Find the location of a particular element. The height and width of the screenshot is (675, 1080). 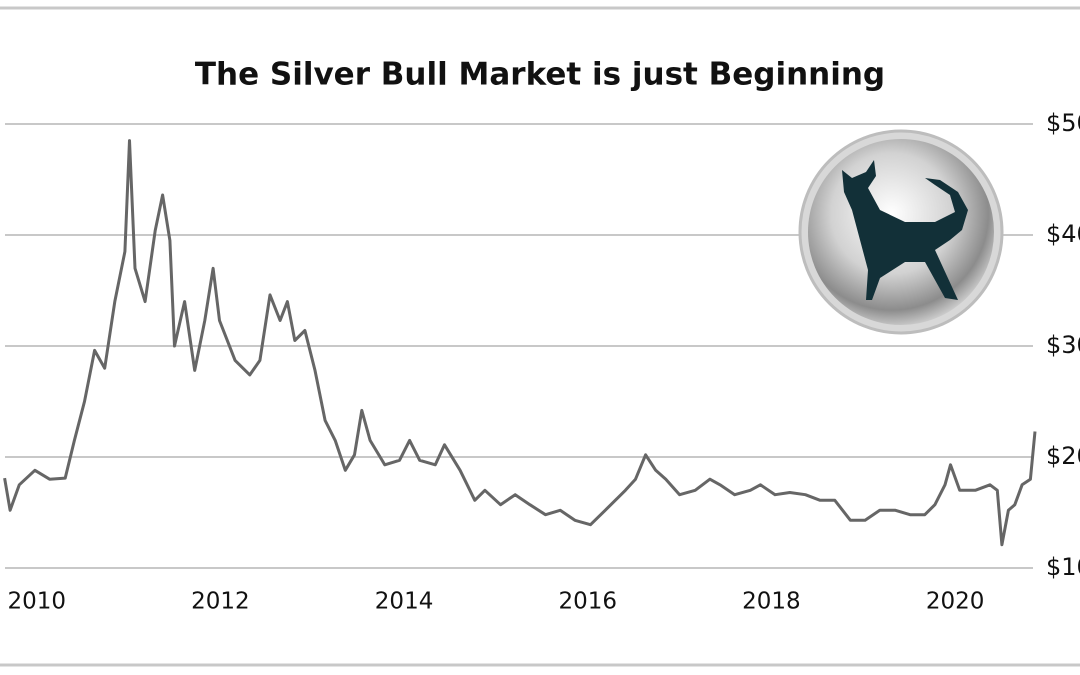

x-tick-label: 2018 is located at coordinates (771, 602).